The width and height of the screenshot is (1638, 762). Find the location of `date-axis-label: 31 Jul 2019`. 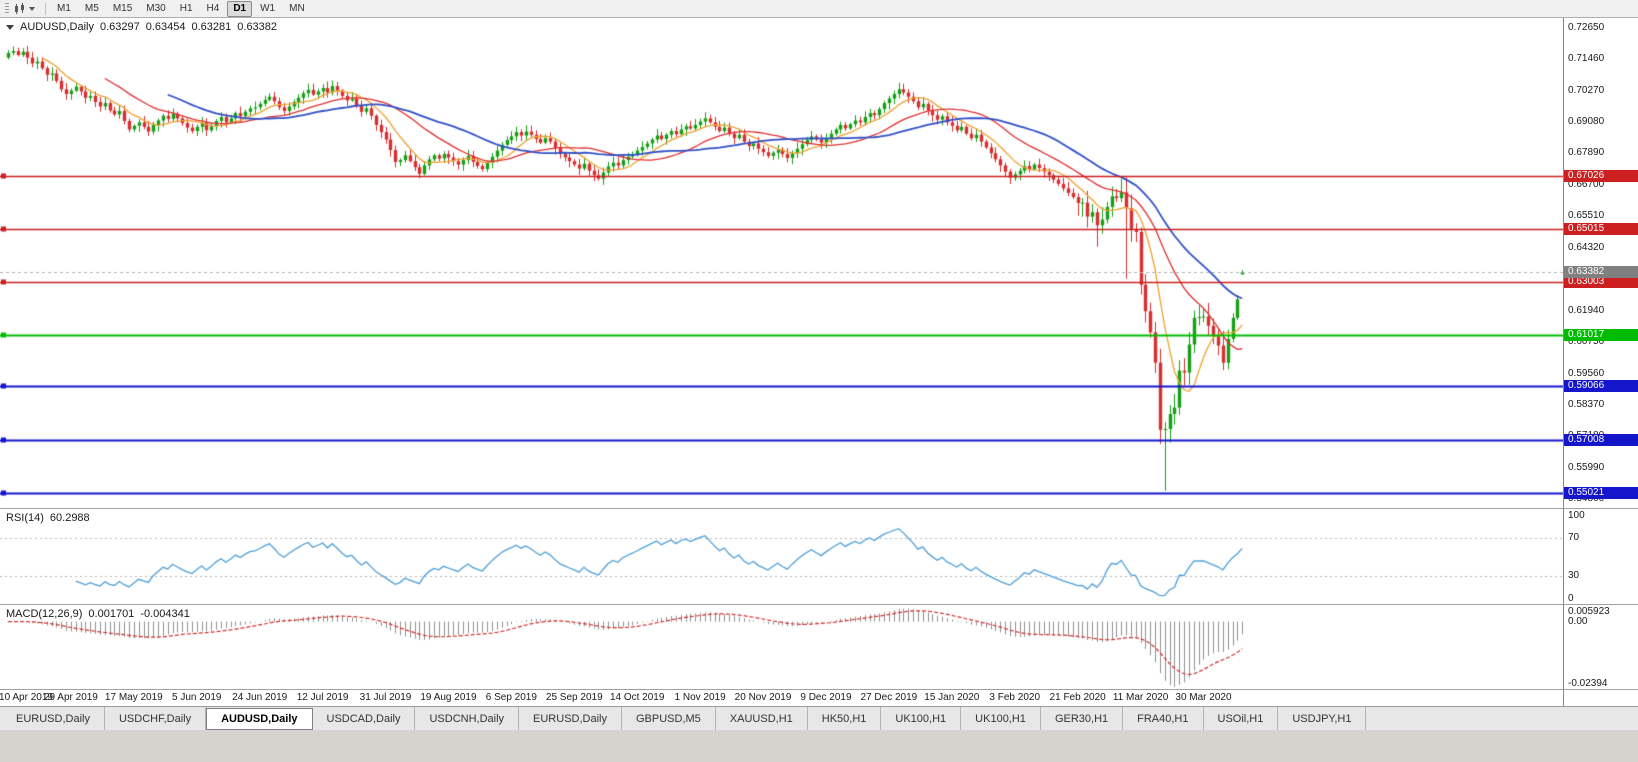

date-axis-label: 31 Jul 2019 is located at coordinates (385, 697).